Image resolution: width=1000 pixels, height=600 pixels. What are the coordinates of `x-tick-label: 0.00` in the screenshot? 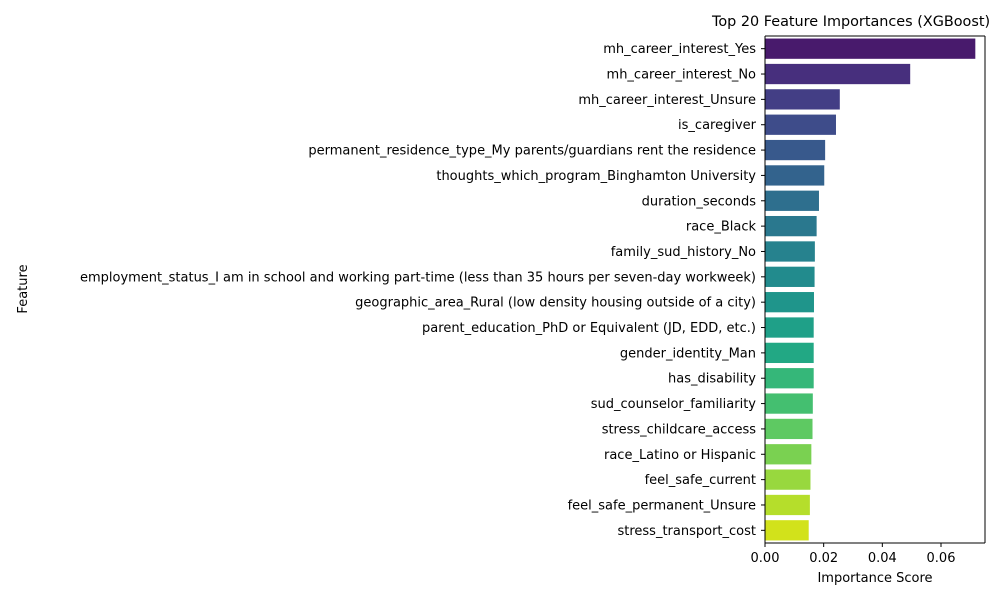 It's located at (765, 558).